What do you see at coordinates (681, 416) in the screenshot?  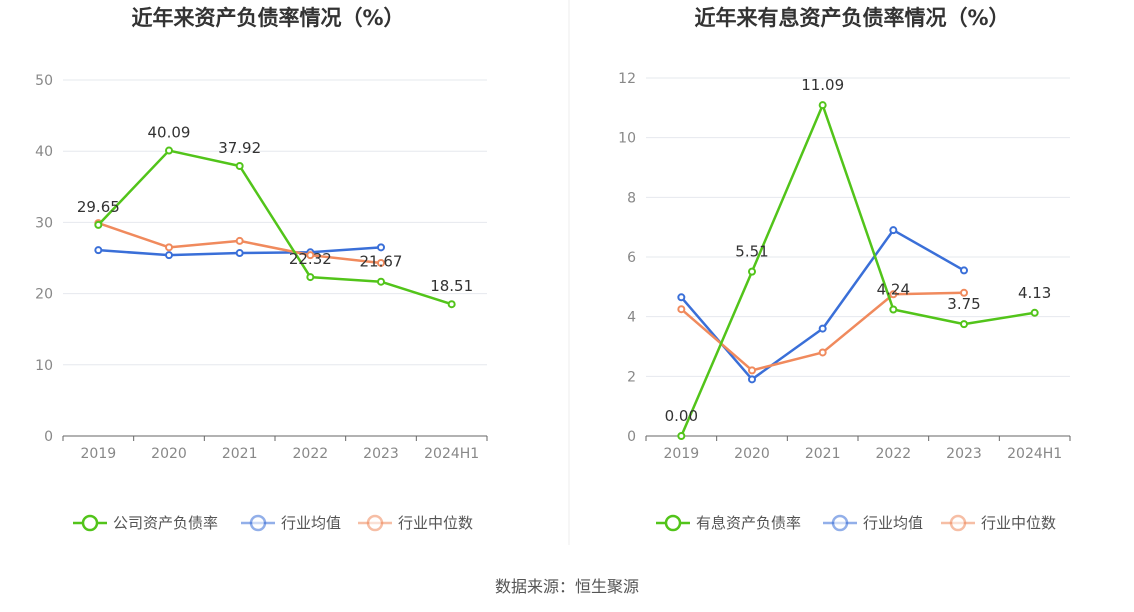 I see `data-label: 0.00` at bounding box center [681, 416].